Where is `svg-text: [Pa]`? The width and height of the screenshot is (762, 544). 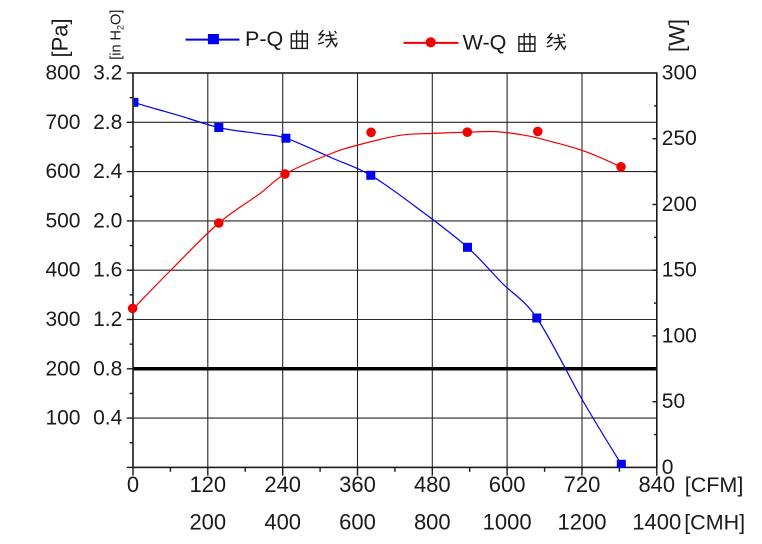 svg-text: [Pa] is located at coordinates (60, 37).